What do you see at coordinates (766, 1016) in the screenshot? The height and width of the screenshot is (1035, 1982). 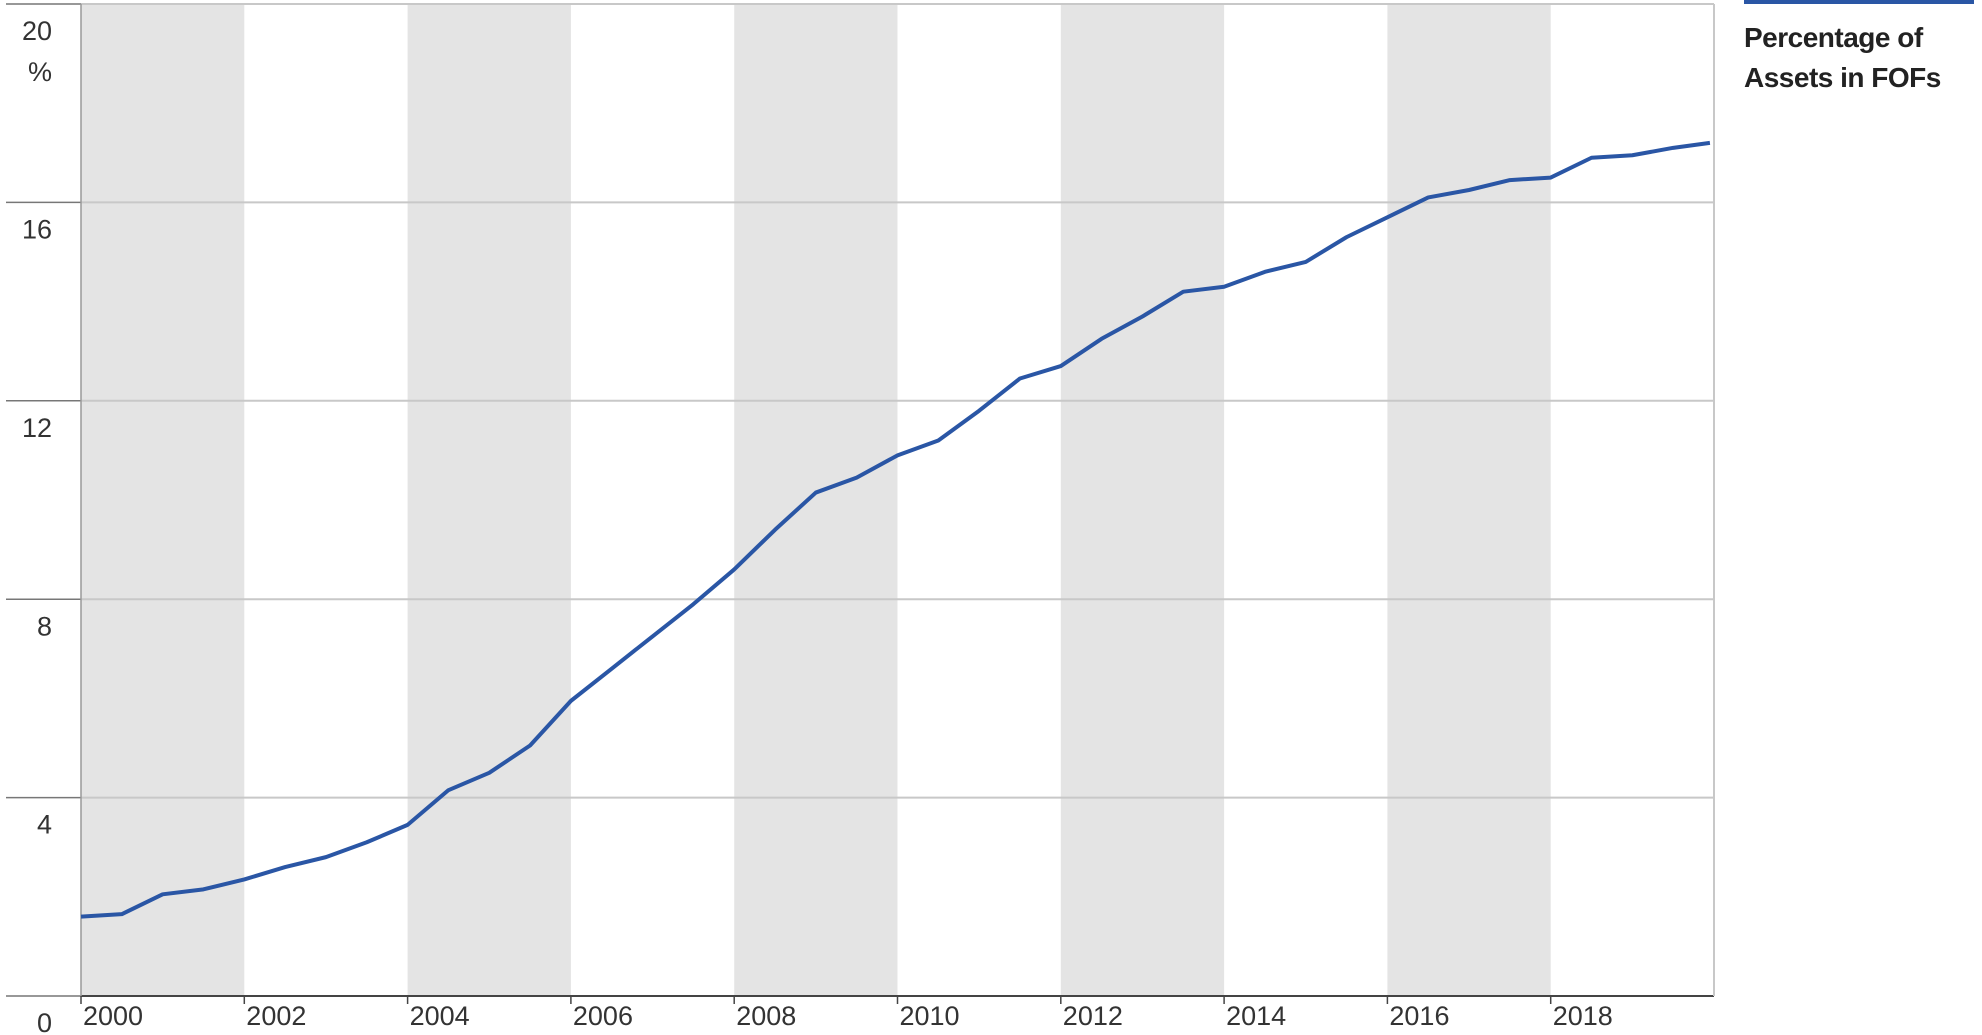 I see `x-tick-label: 2008` at bounding box center [766, 1016].